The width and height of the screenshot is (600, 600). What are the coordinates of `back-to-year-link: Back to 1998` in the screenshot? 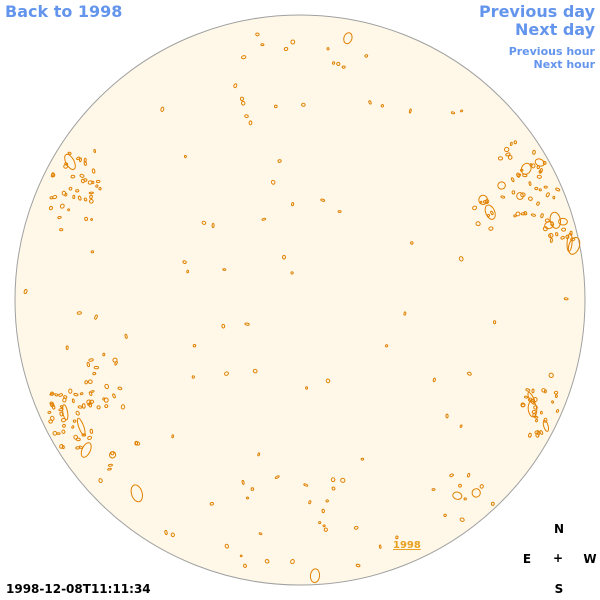 It's located at (64, 11).